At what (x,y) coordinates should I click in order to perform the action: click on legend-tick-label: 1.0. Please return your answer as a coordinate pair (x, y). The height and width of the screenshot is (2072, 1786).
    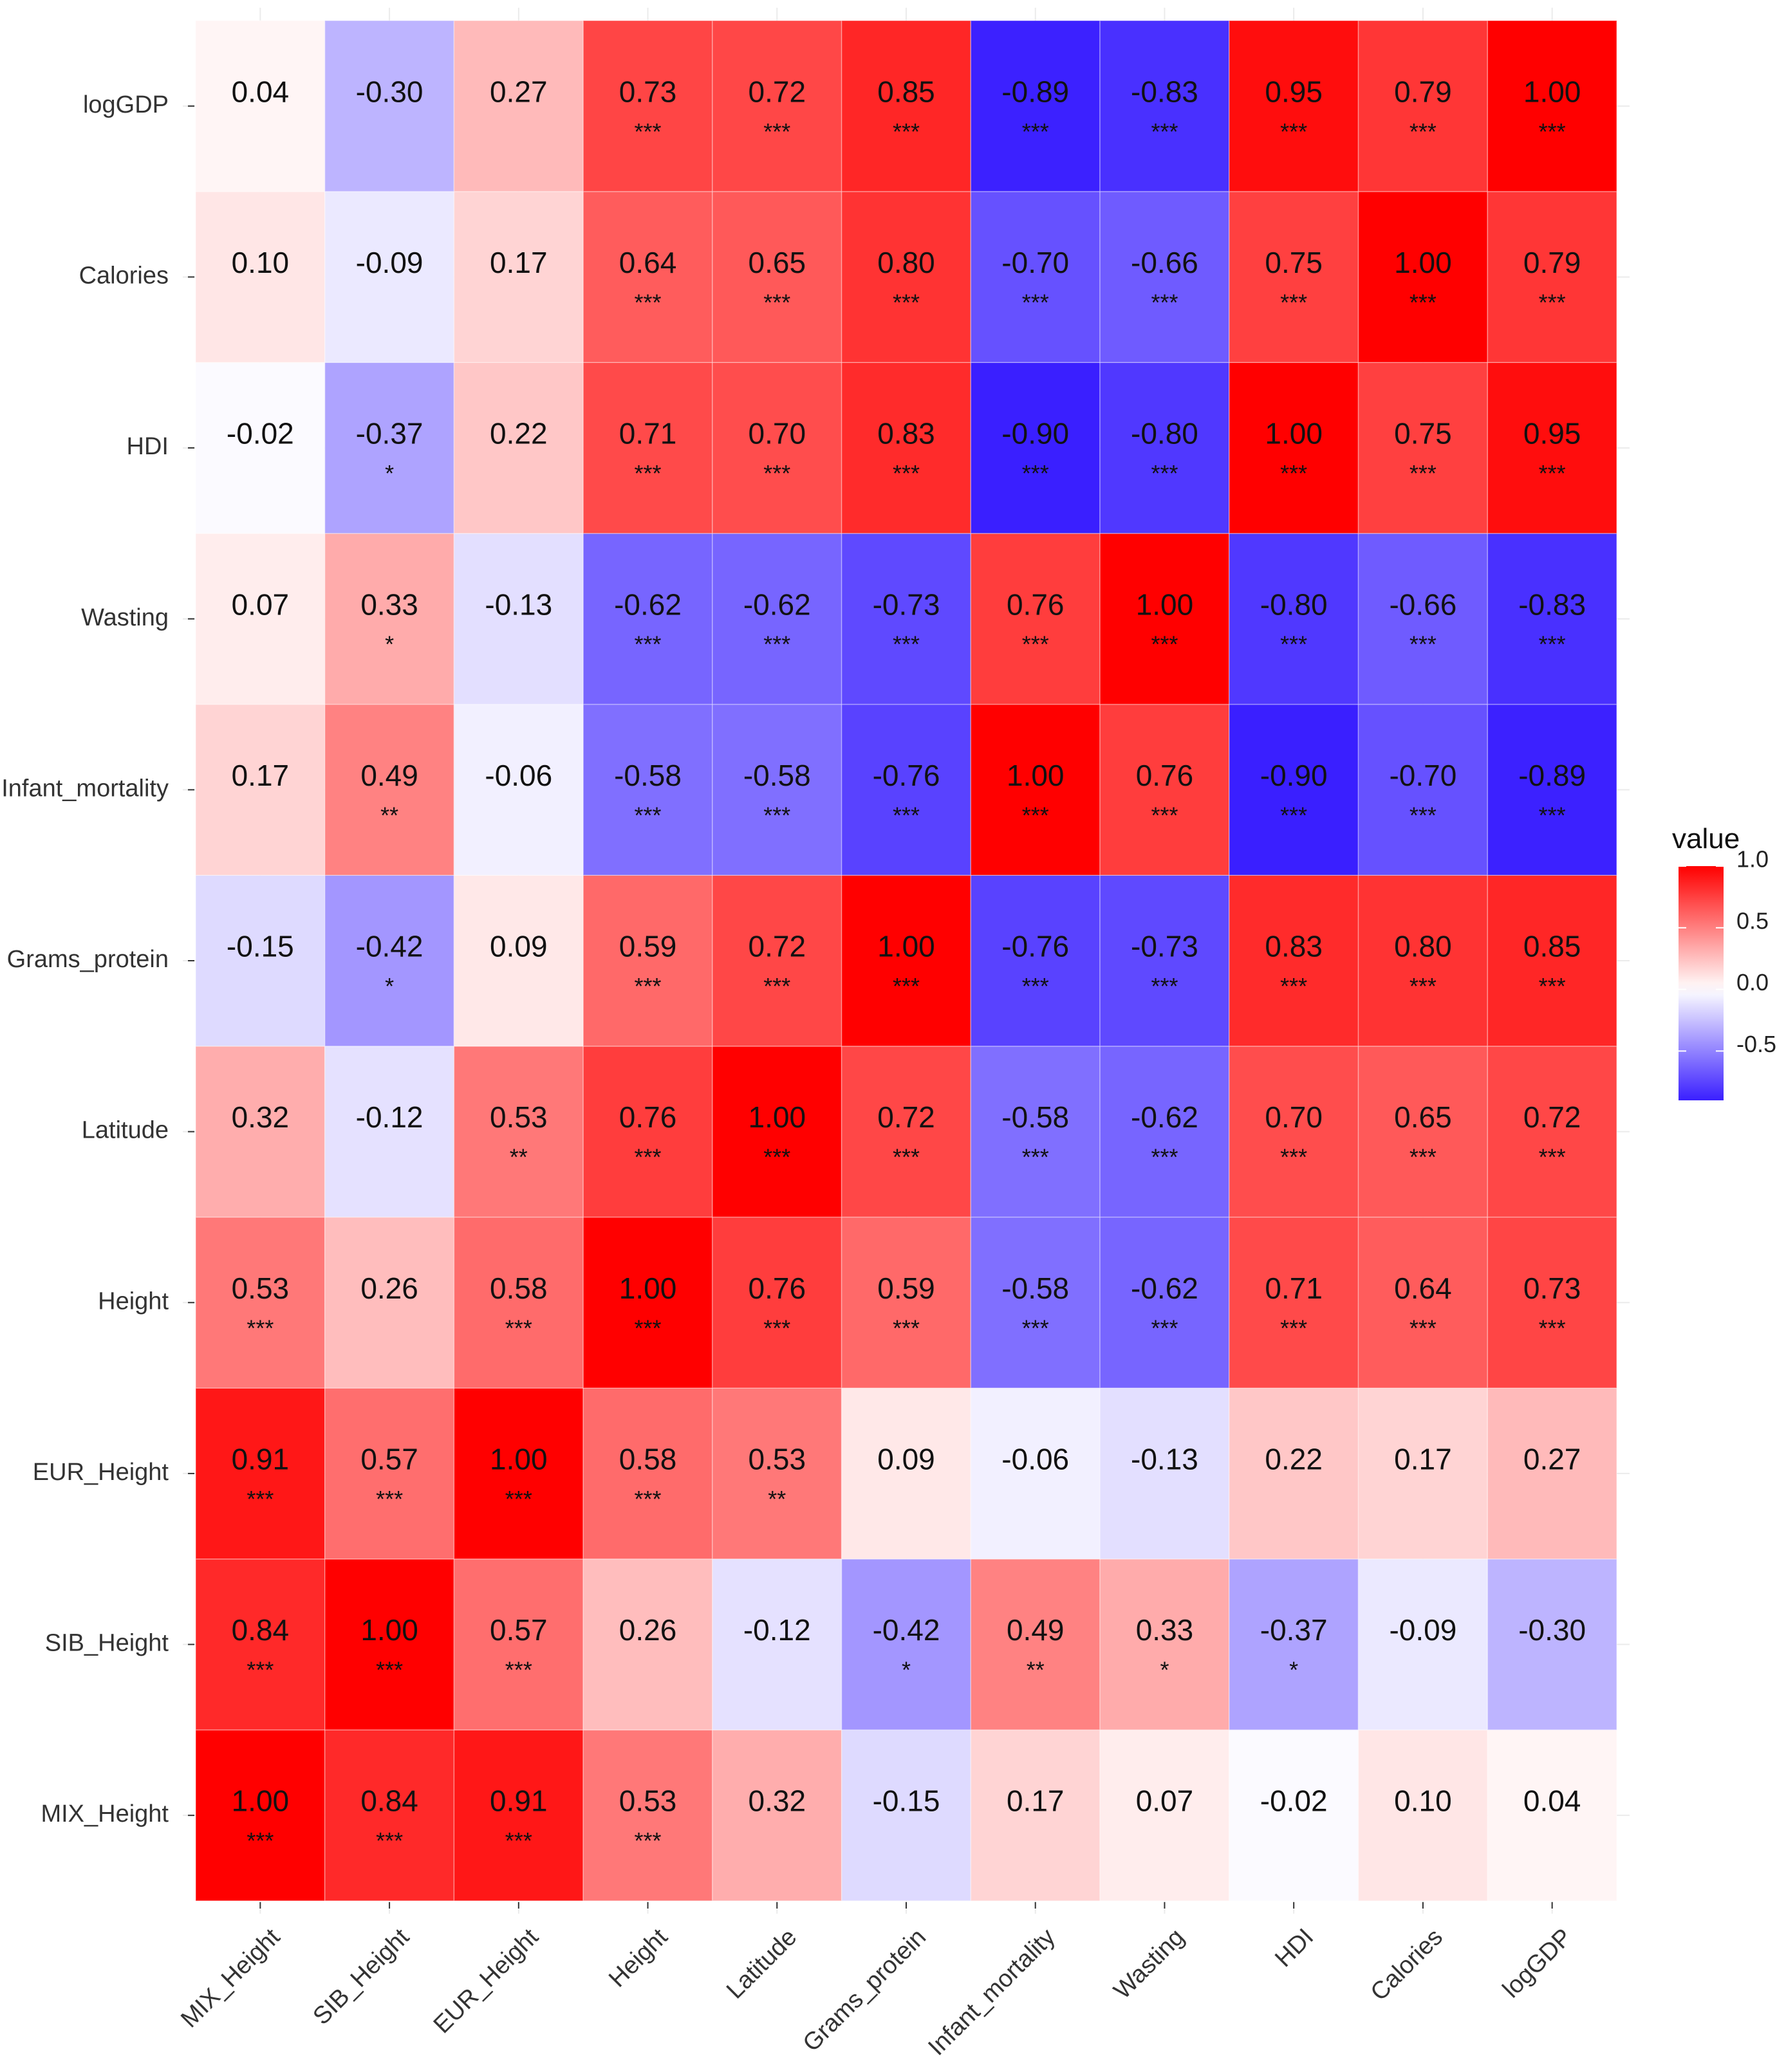
    Looking at the image, I should click on (1752, 859).